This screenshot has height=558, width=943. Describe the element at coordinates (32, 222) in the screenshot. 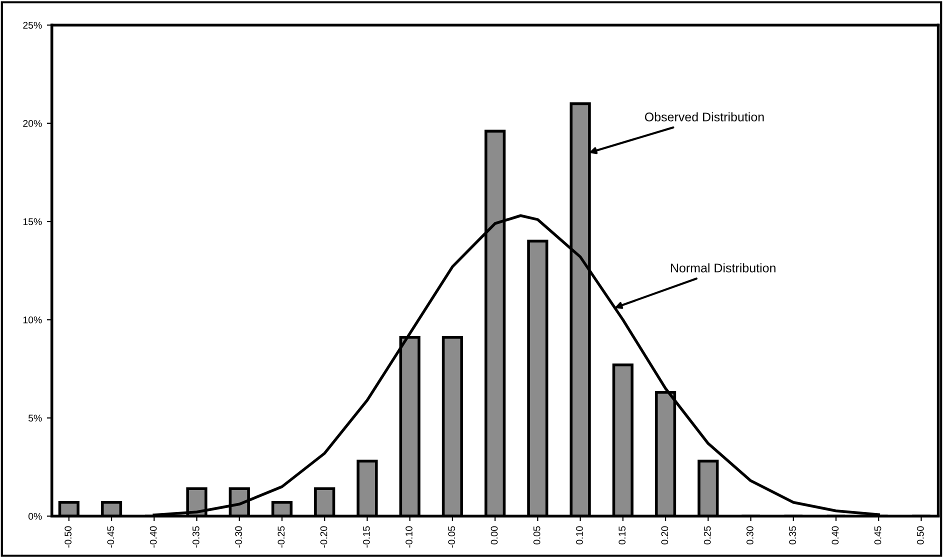

I see `y-tick-label: 15%` at that location.